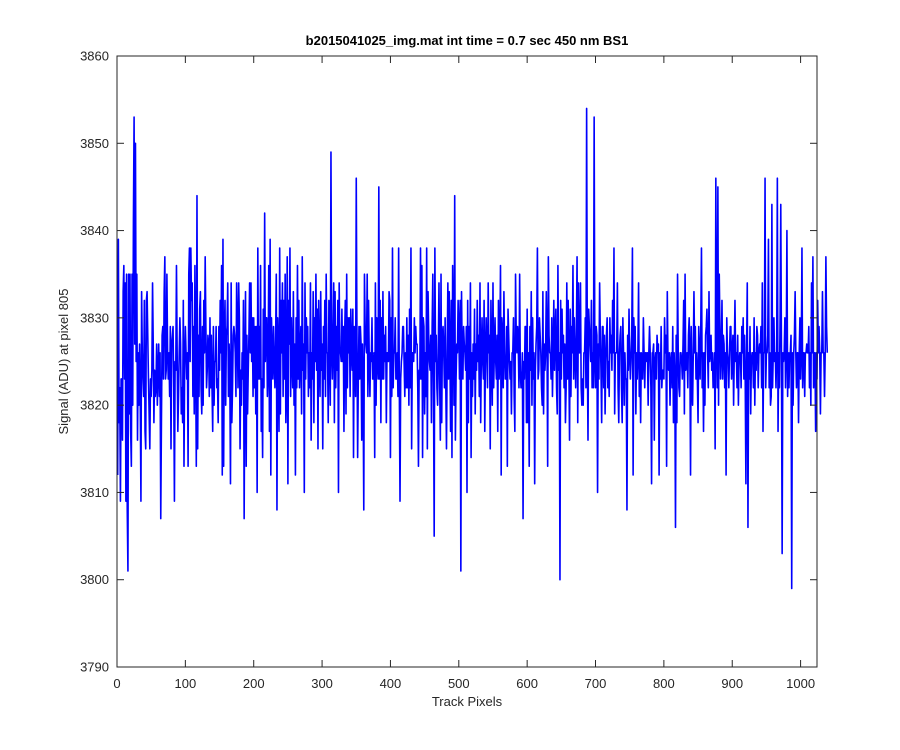  What do you see at coordinates (732, 683) in the screenshot?
I see `x-tick-label: 900` at bounding box center [732, 683].